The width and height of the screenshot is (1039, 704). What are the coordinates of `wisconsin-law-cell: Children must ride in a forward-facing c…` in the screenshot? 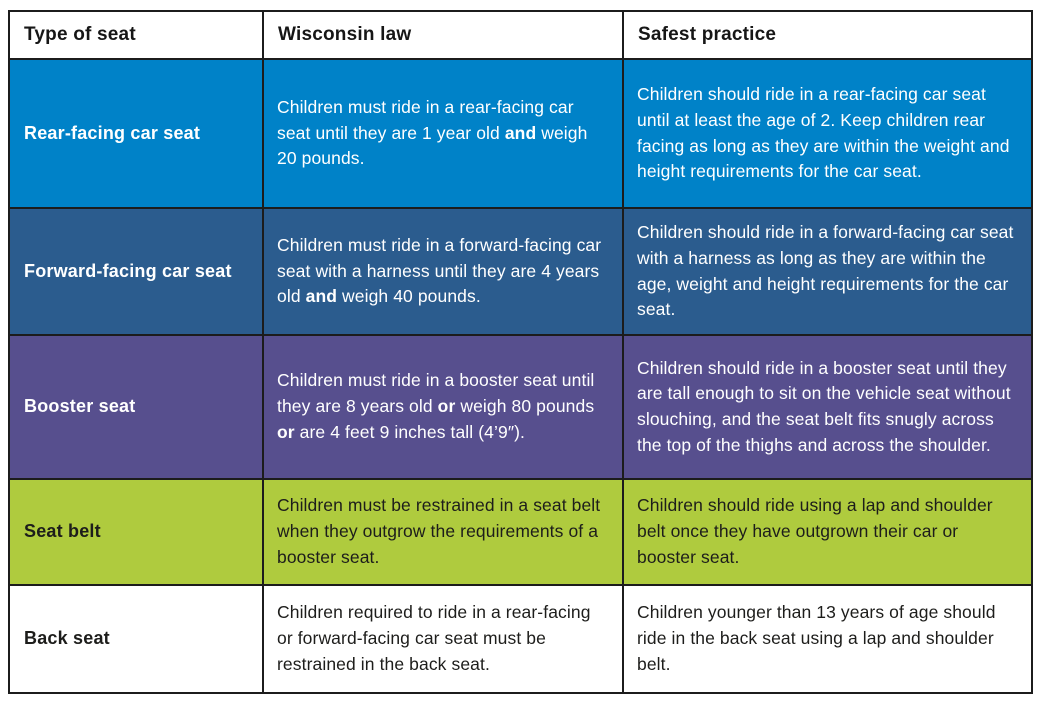 It's located at (443, 271).